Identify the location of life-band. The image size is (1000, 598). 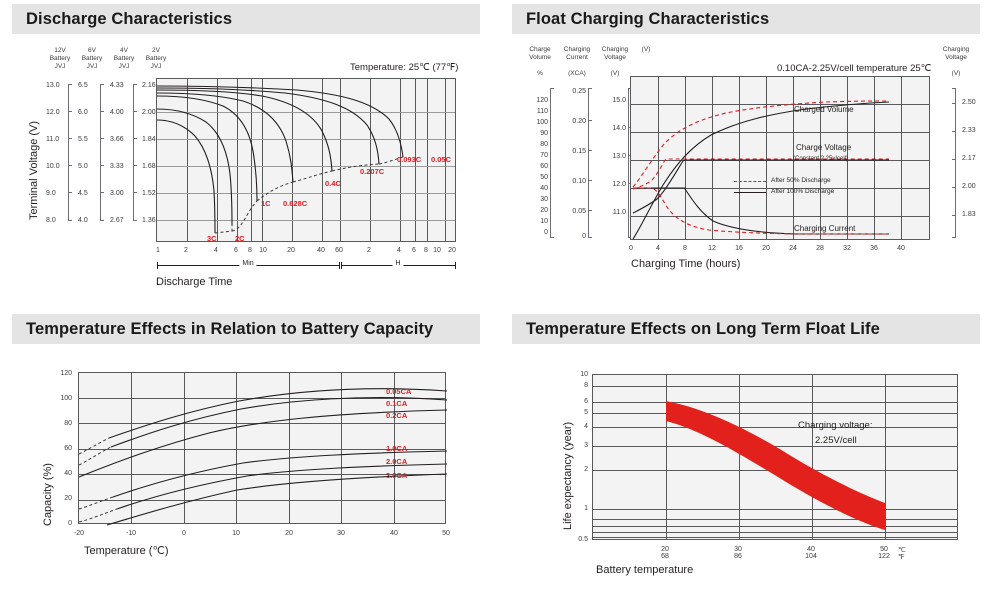
(775, 465).